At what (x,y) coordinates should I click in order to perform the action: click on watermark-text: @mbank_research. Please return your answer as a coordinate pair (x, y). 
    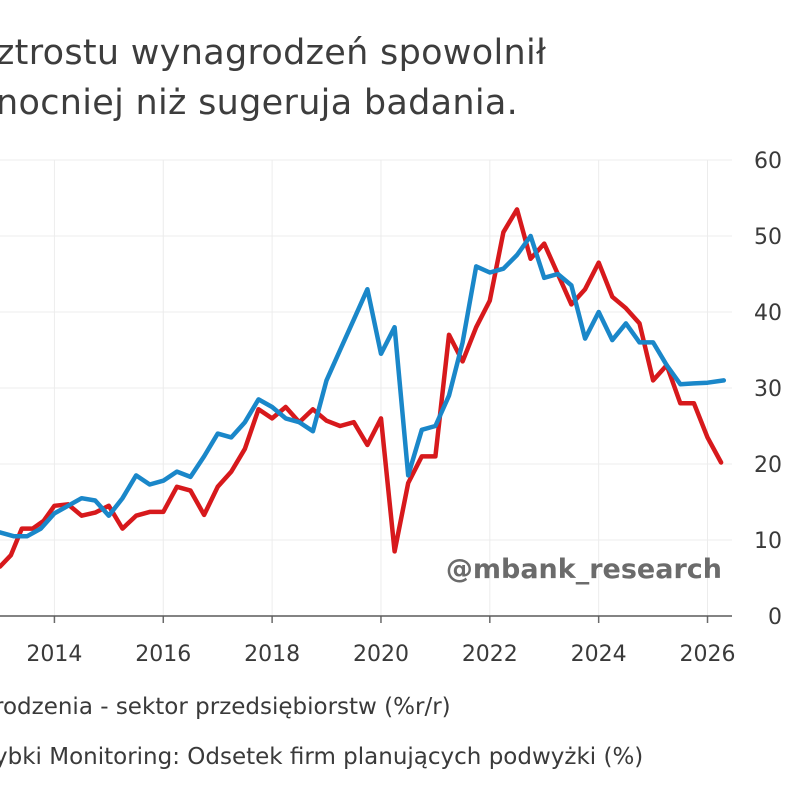
    Looking at the image, I should click on (584, 569).